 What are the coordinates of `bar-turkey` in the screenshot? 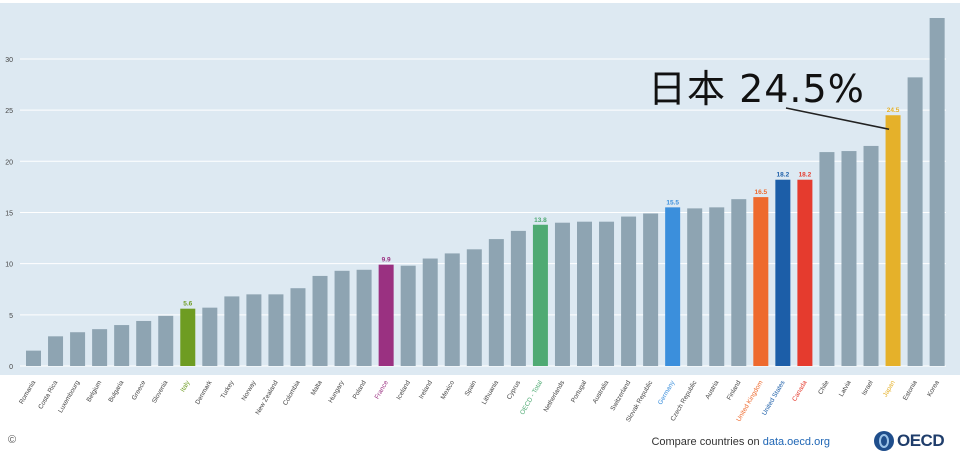 It's located at (232, 331).